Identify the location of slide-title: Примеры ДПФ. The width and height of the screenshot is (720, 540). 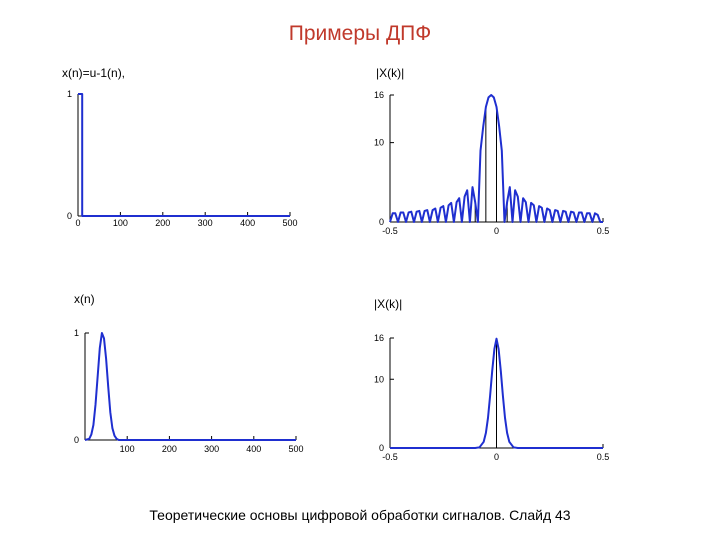
(360, 33).